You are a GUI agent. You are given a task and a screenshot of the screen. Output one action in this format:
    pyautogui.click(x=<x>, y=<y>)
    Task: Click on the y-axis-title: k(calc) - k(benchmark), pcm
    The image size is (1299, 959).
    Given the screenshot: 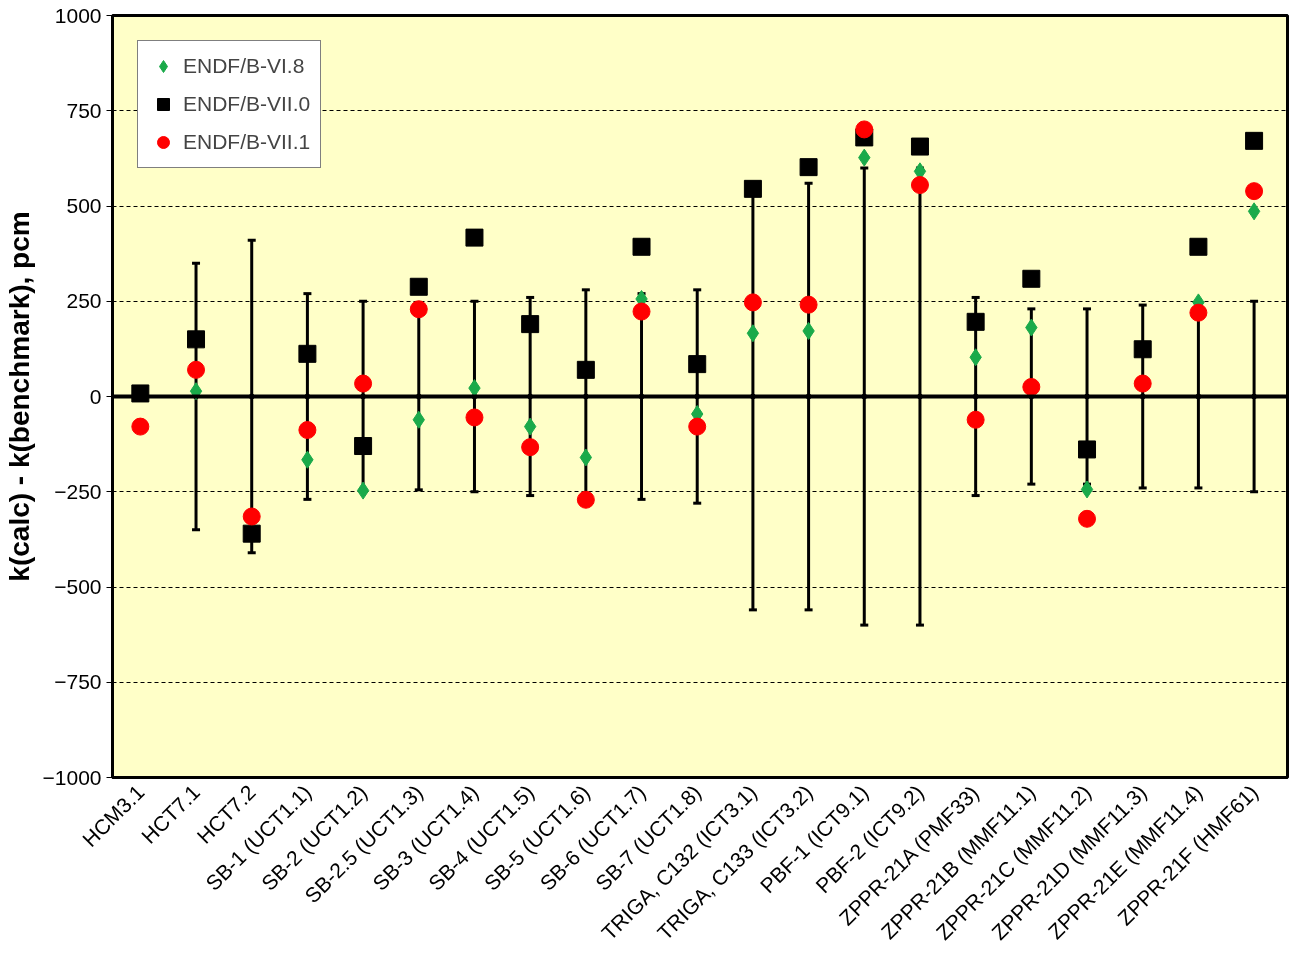 What is the action you would take?
    pyautogui.click(x=19, y=396)
    